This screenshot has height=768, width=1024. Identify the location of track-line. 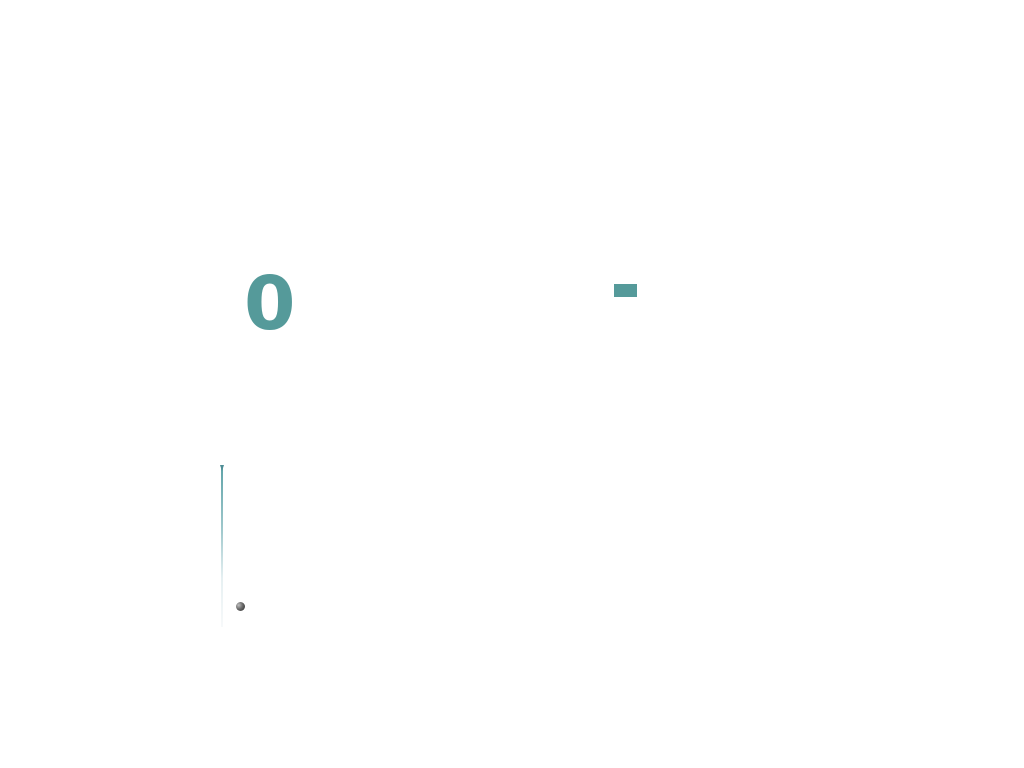
(222, 546).